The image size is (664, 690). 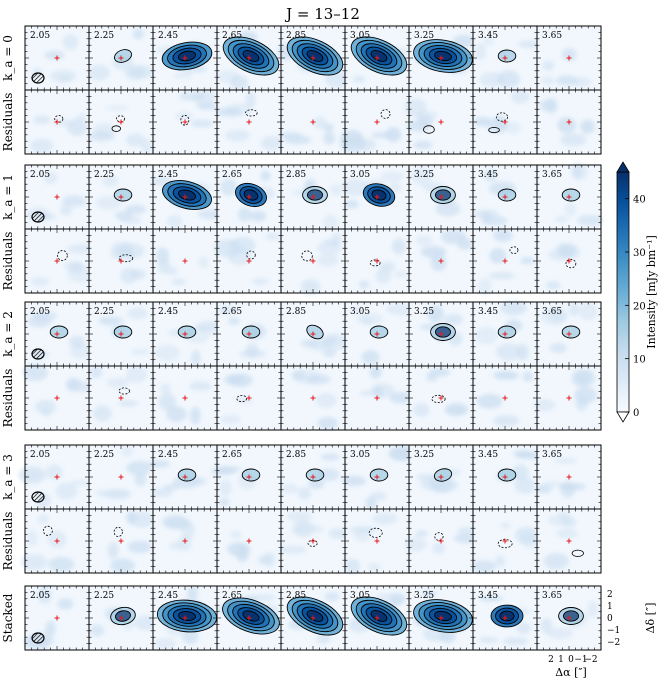 What do you see at coordinates (570, 196) in the screenshot?
I see `channel-panel: 3.65` at bounding box center [570, 196].